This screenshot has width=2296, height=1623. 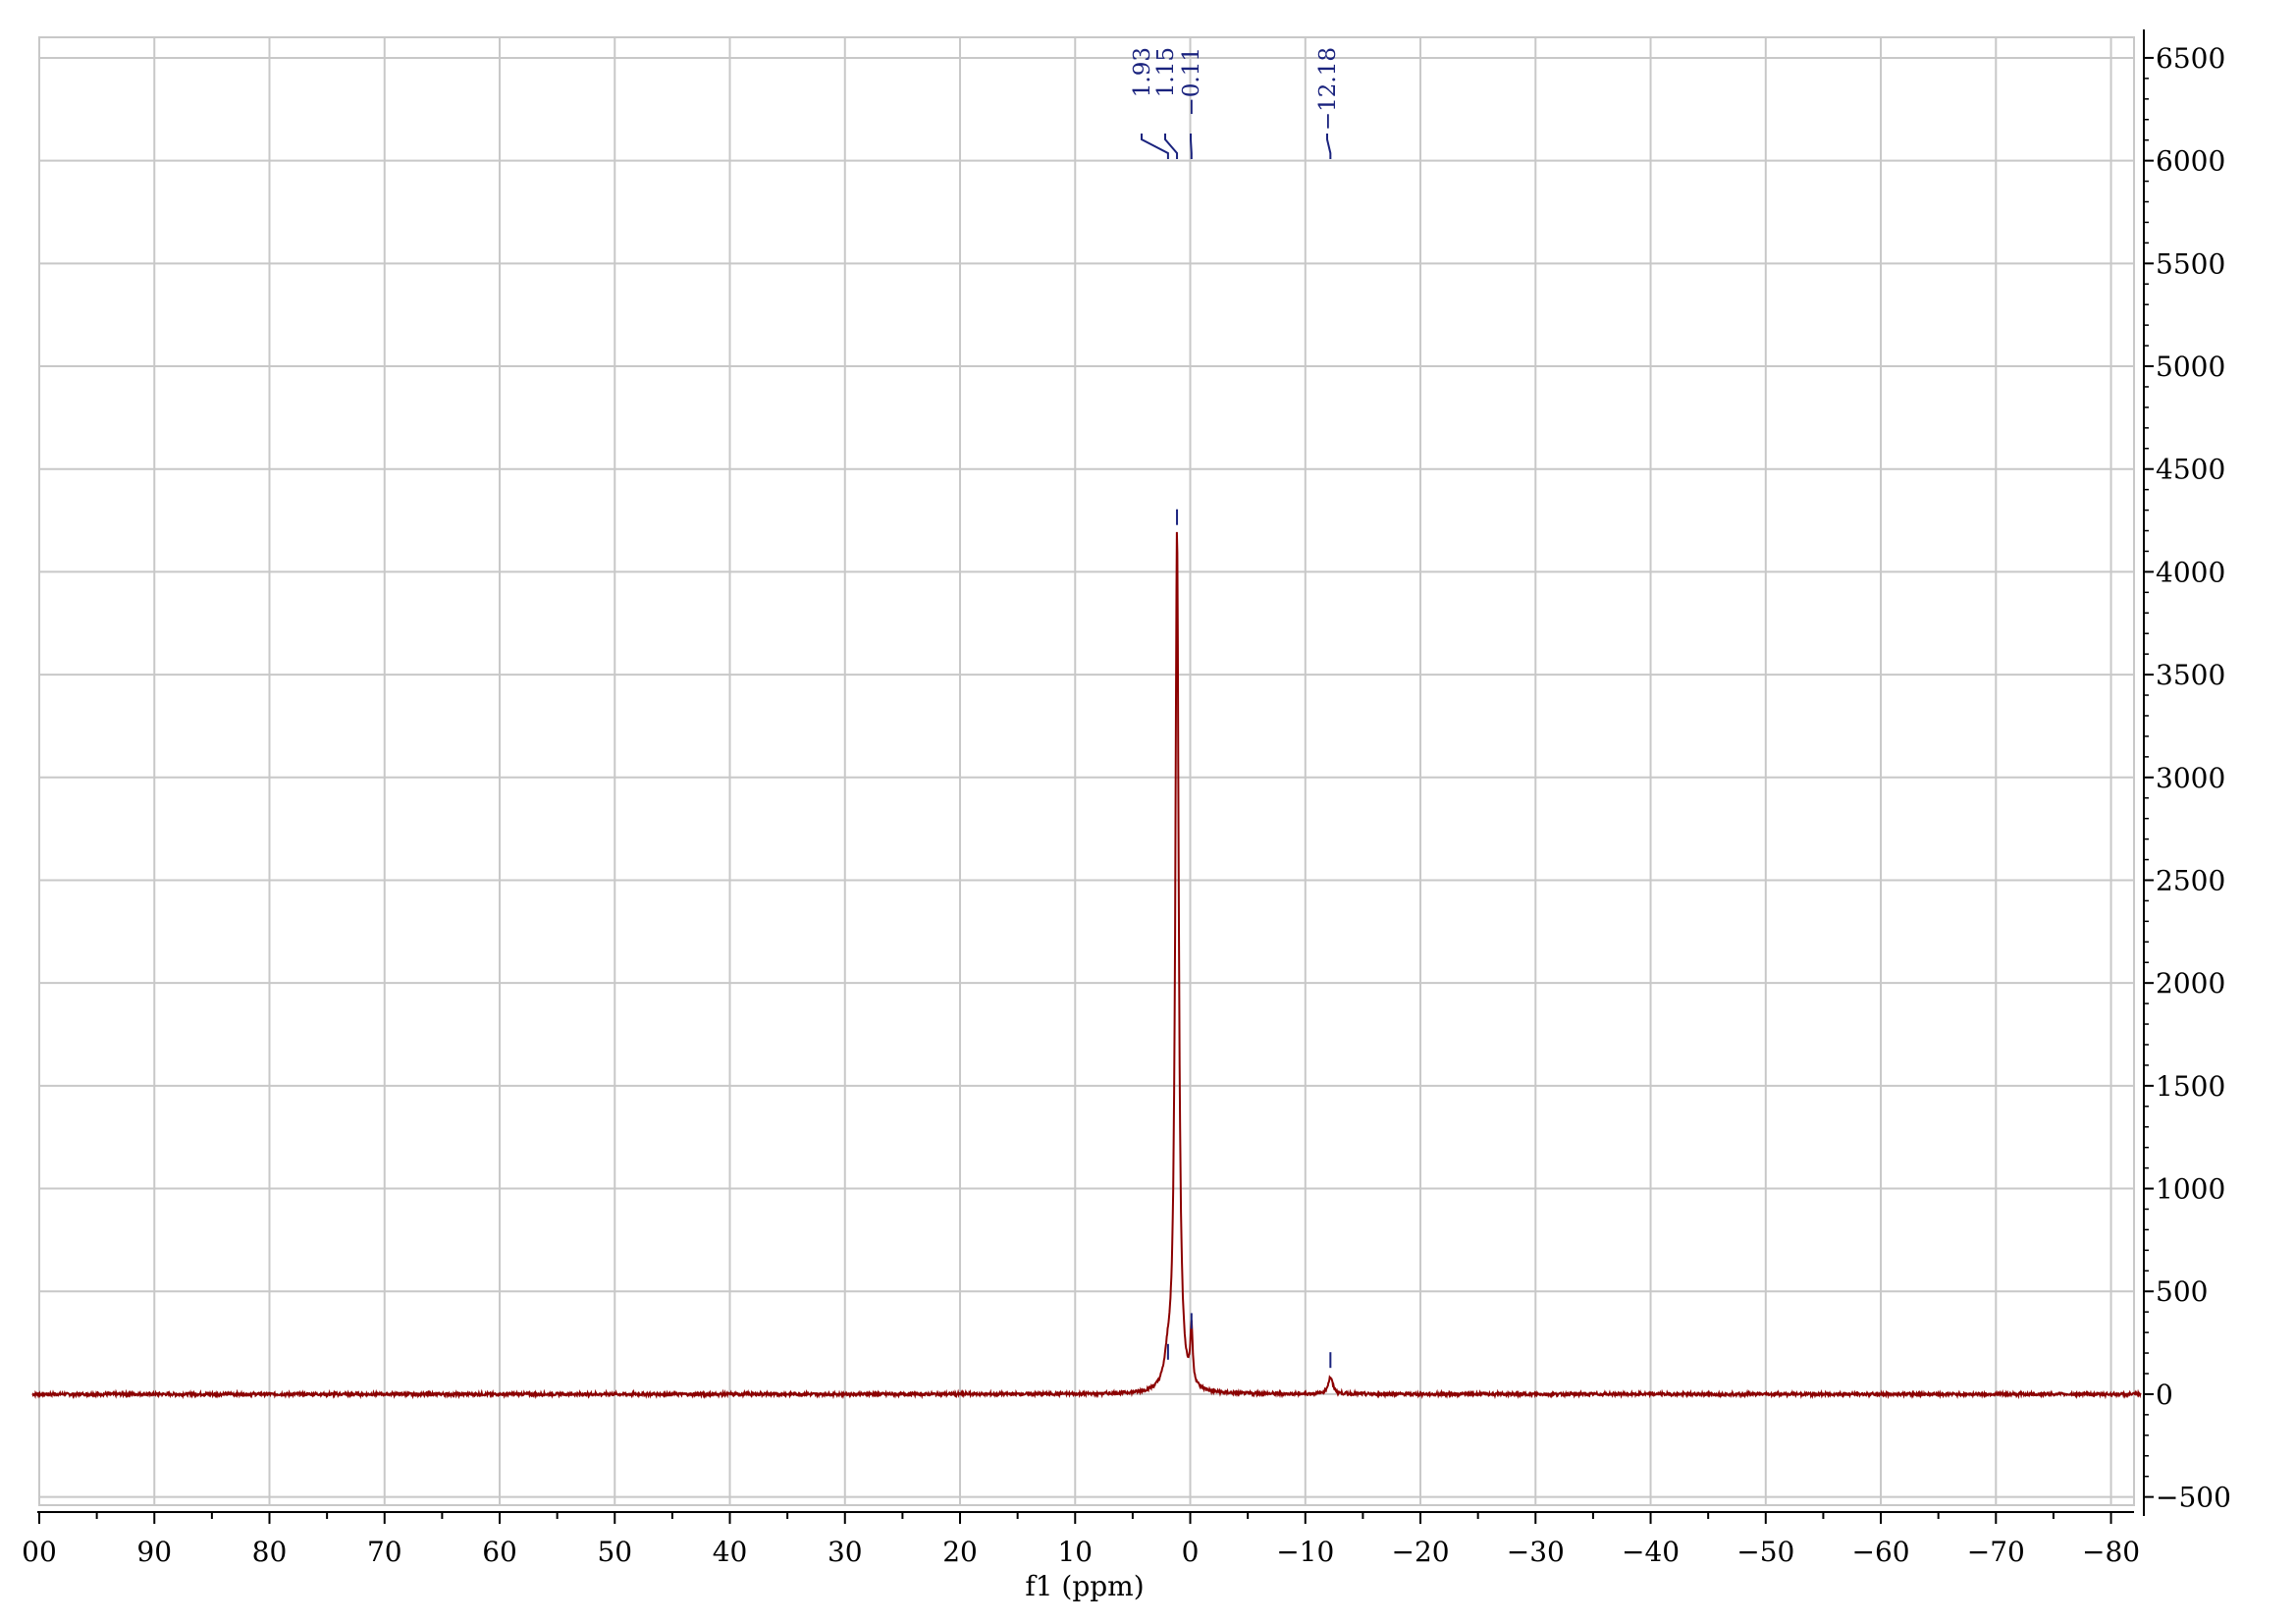 What do you see at coordinates (1191, 1552) in the screenshot?
I see `x-tick-label: 0` at bounding box center [1191, 1552].